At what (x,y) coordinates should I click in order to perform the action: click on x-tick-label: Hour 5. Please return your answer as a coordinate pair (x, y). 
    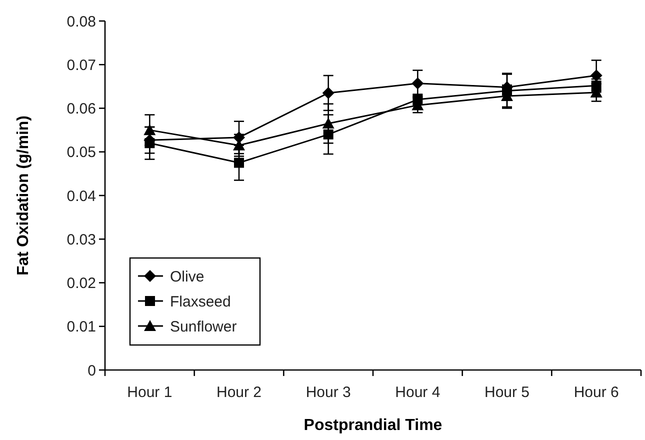
    Looking at the image, I should click on (507, 392).